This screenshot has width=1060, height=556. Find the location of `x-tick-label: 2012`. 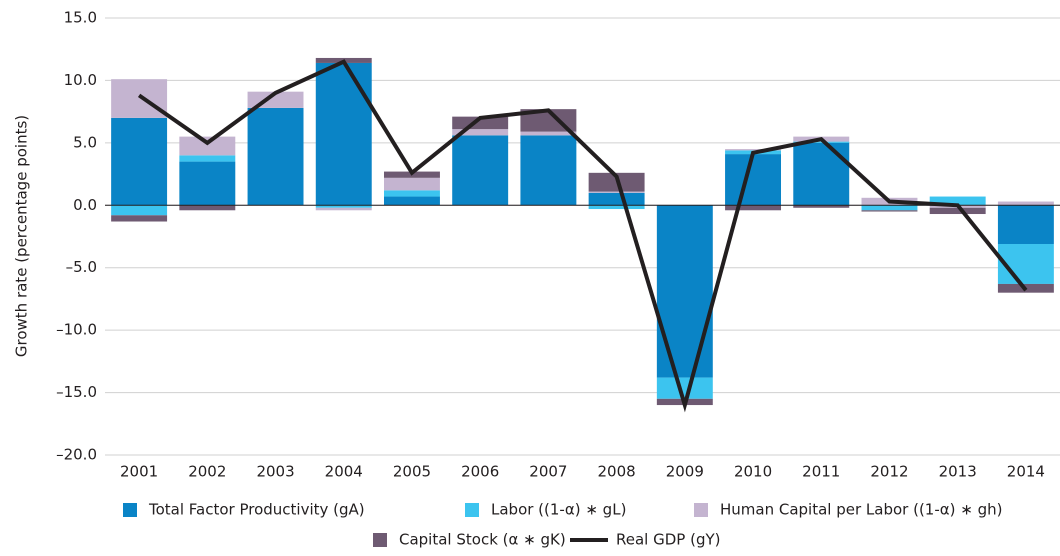

x-tick-label: 2012 is located at coordinates (889, 472).